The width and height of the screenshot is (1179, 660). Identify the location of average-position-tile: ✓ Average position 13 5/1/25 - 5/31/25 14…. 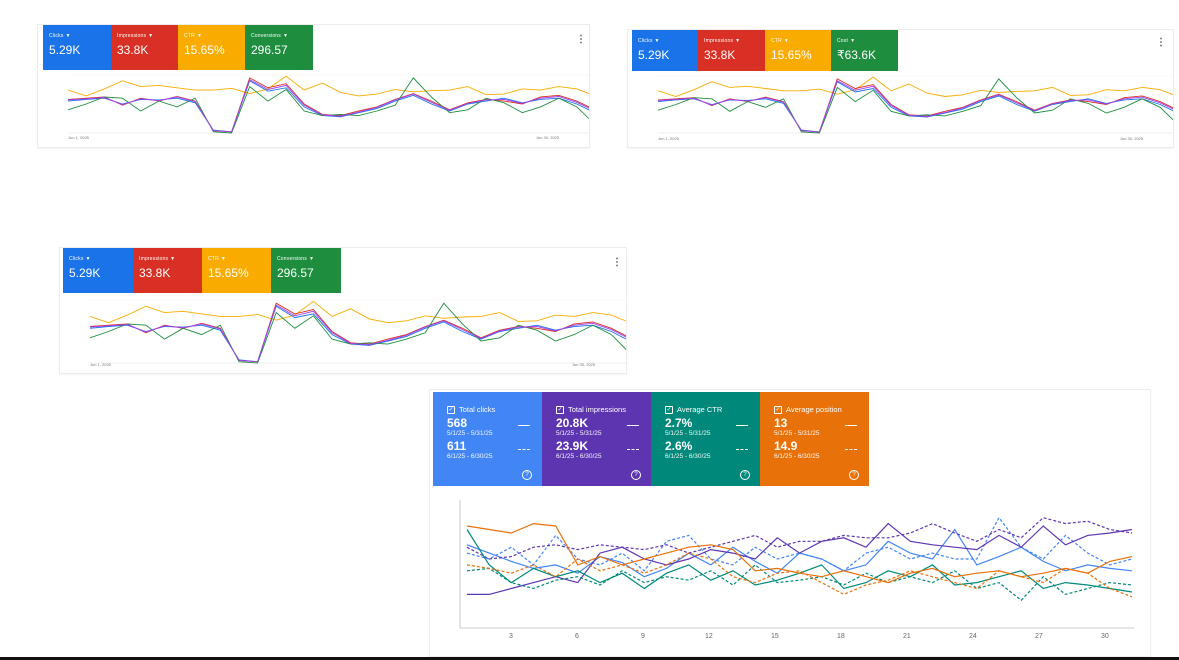
(814, 439).